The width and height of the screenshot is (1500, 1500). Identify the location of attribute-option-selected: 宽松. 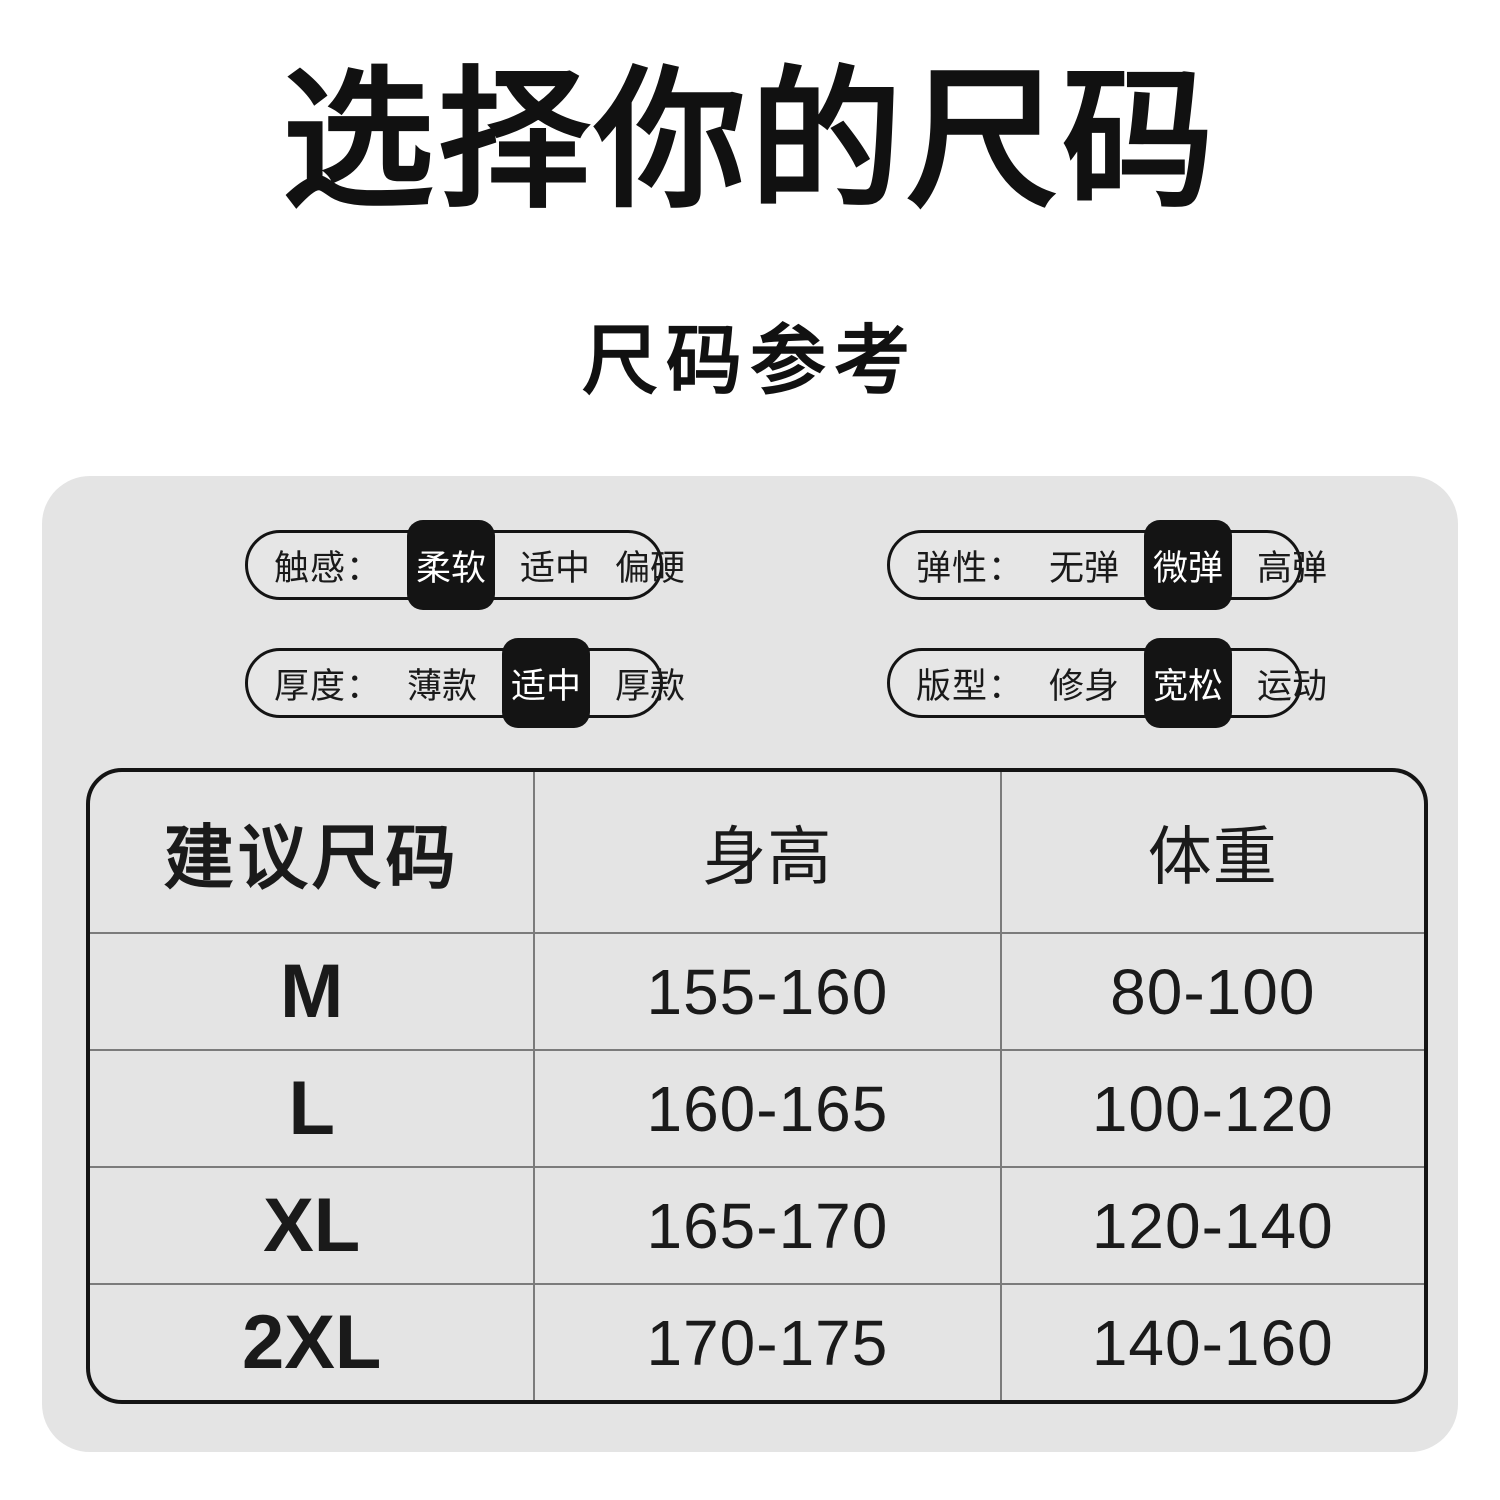
(1188, 683).